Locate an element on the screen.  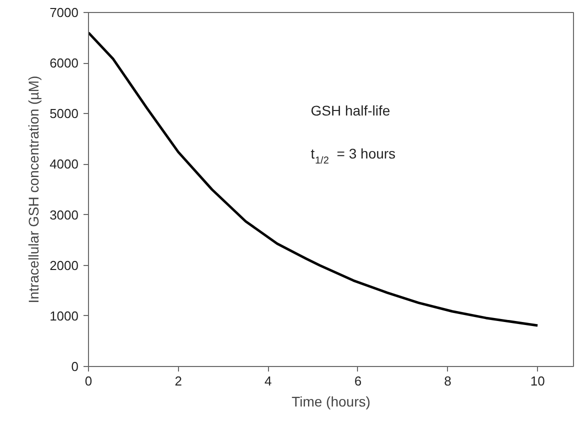
y-tick-label: 0 is located at coordinates (75, 366).